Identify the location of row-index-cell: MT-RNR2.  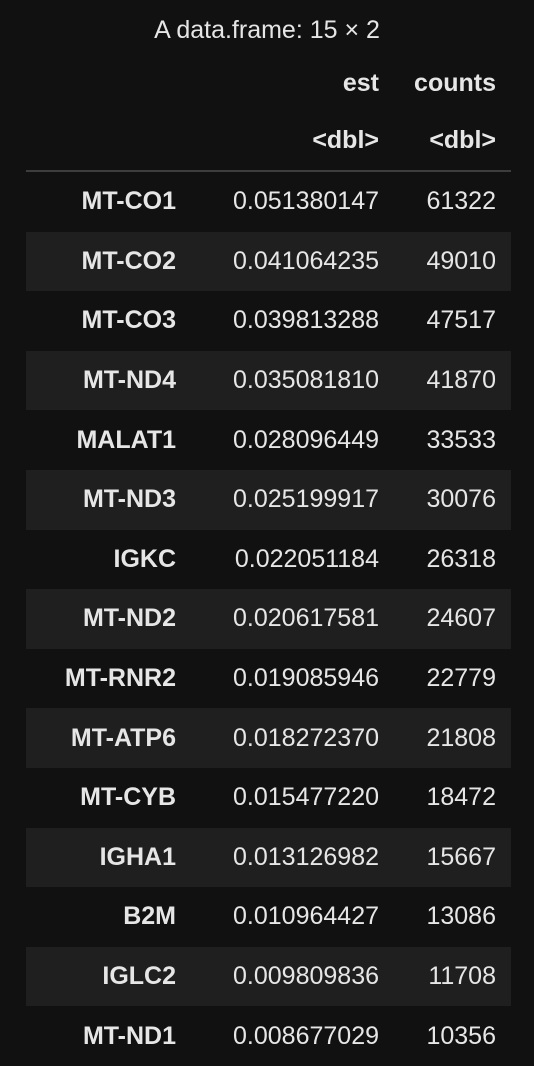
(120, 678).